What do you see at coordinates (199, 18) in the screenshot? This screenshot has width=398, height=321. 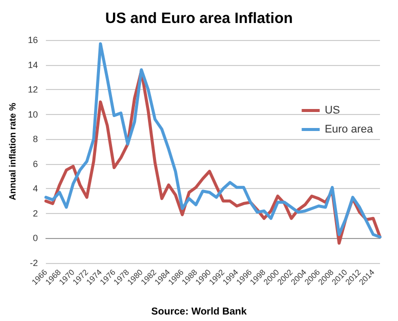 I see `chart-title: US and Euro area Inflation` at bounding box center [199, 18].